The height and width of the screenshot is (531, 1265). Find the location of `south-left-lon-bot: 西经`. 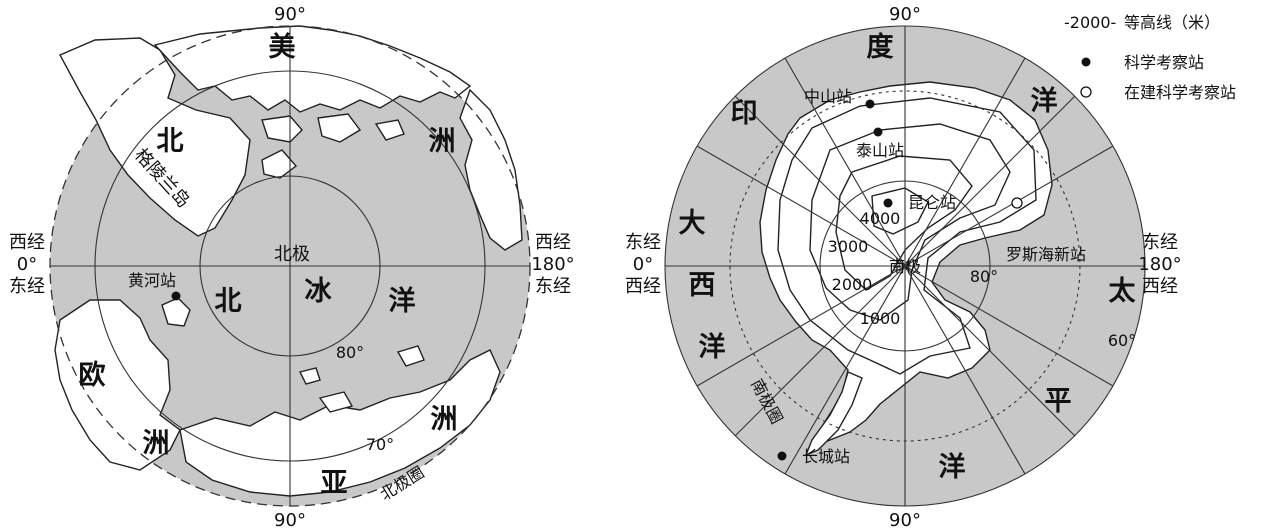

south-left-lon-bot: 西经 is located at coordinates (643, 286).